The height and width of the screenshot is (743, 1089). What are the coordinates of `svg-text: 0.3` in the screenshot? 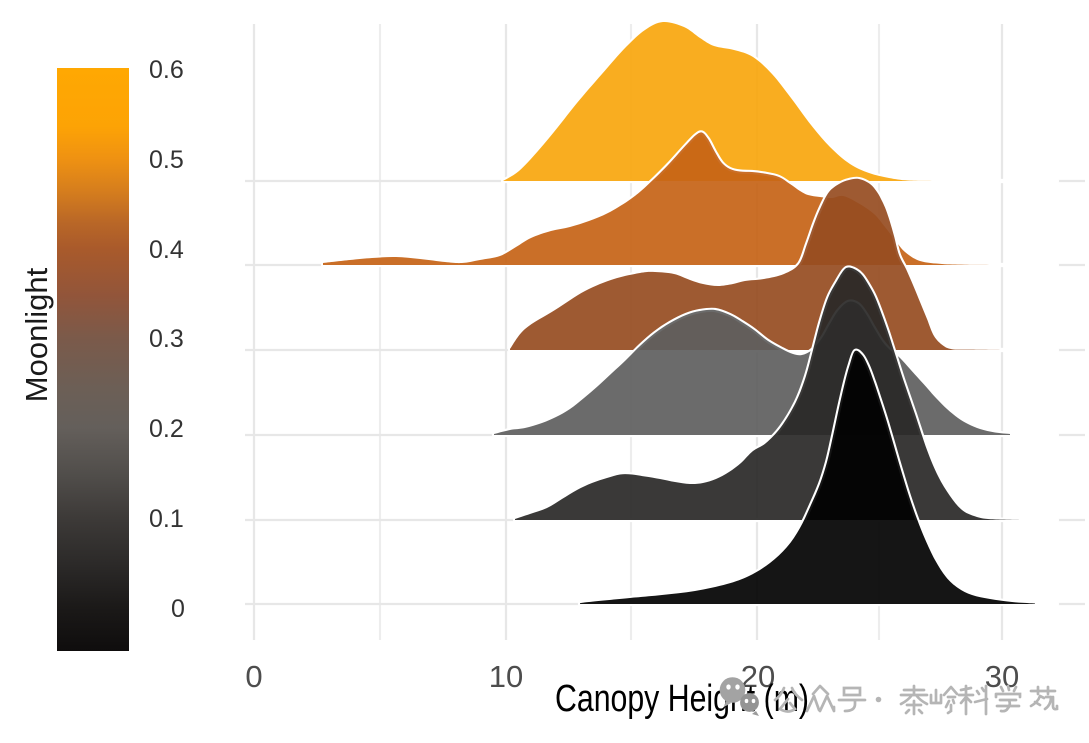 It's located at (166, 339).